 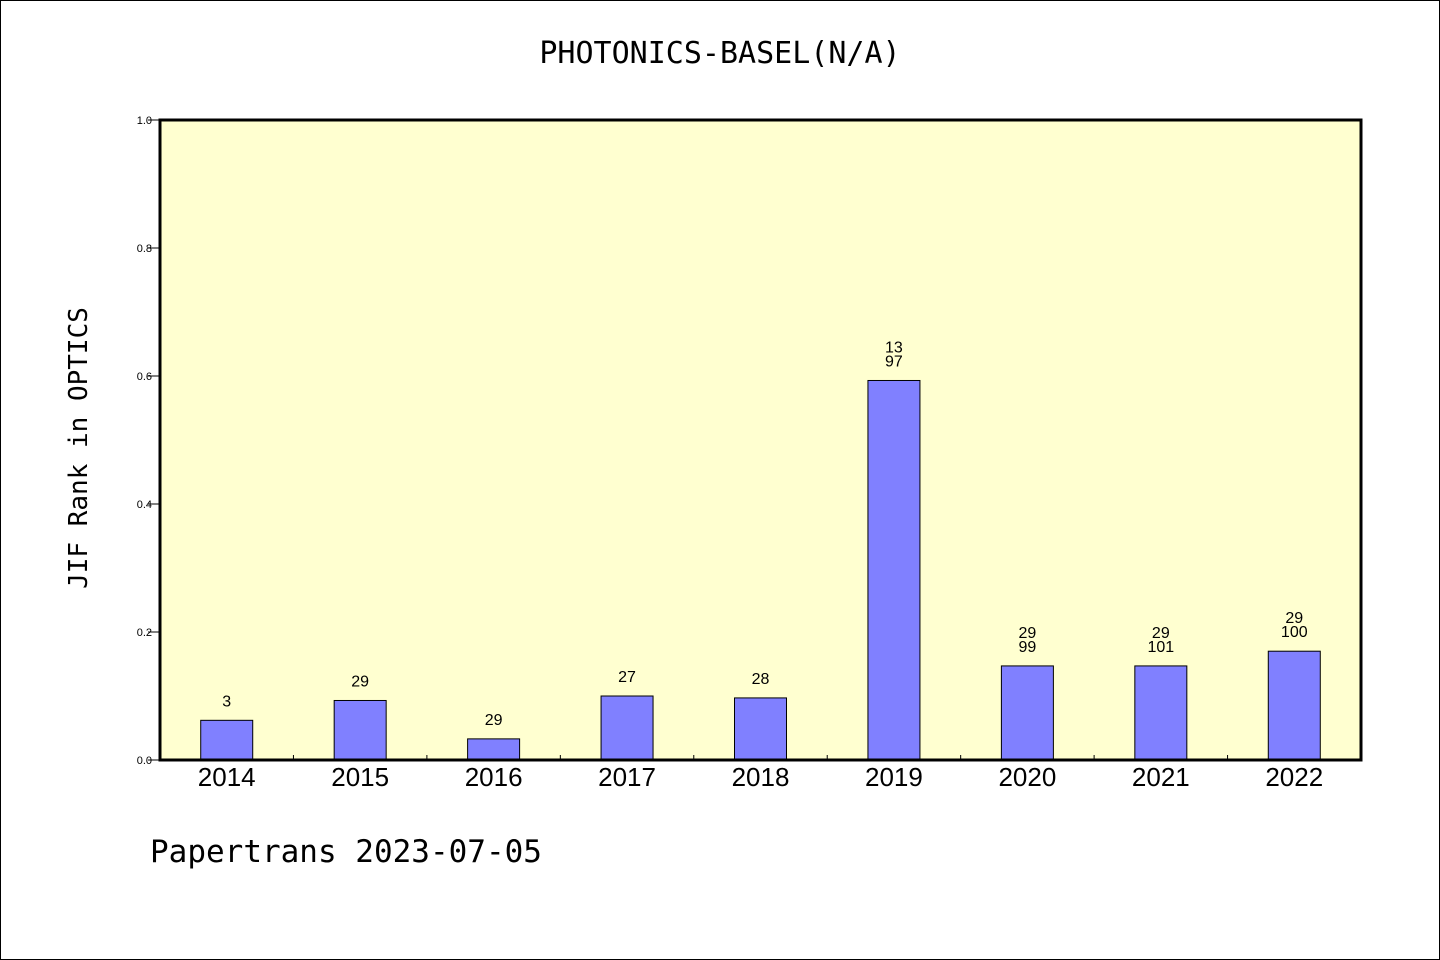 I want to click on y-tick-label: 0.8, so click(x=144, y=249).